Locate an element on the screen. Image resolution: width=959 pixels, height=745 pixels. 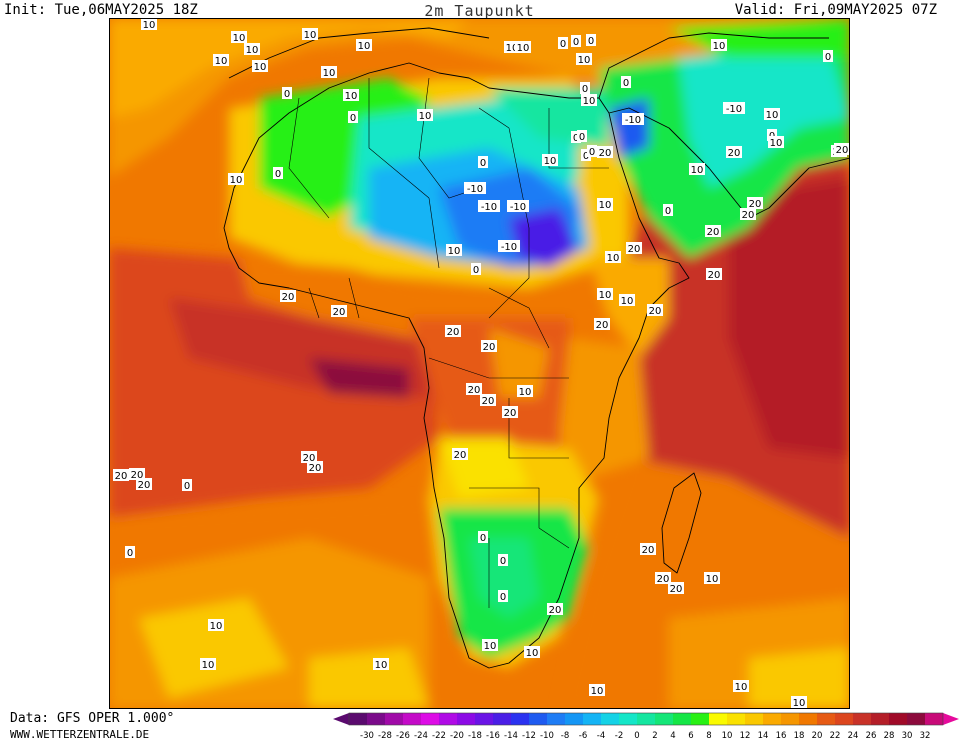
colorbar-tick-label: -16 is located at coordinates (493, 736).